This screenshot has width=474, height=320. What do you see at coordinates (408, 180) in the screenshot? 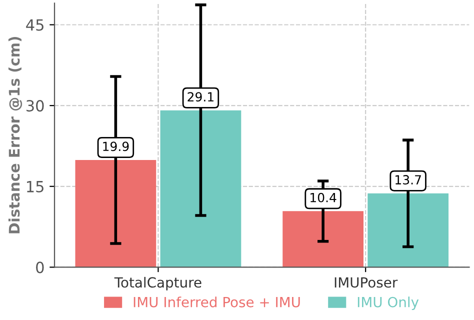
I see `data-label: 13.7` at bounding box center [408, 180].